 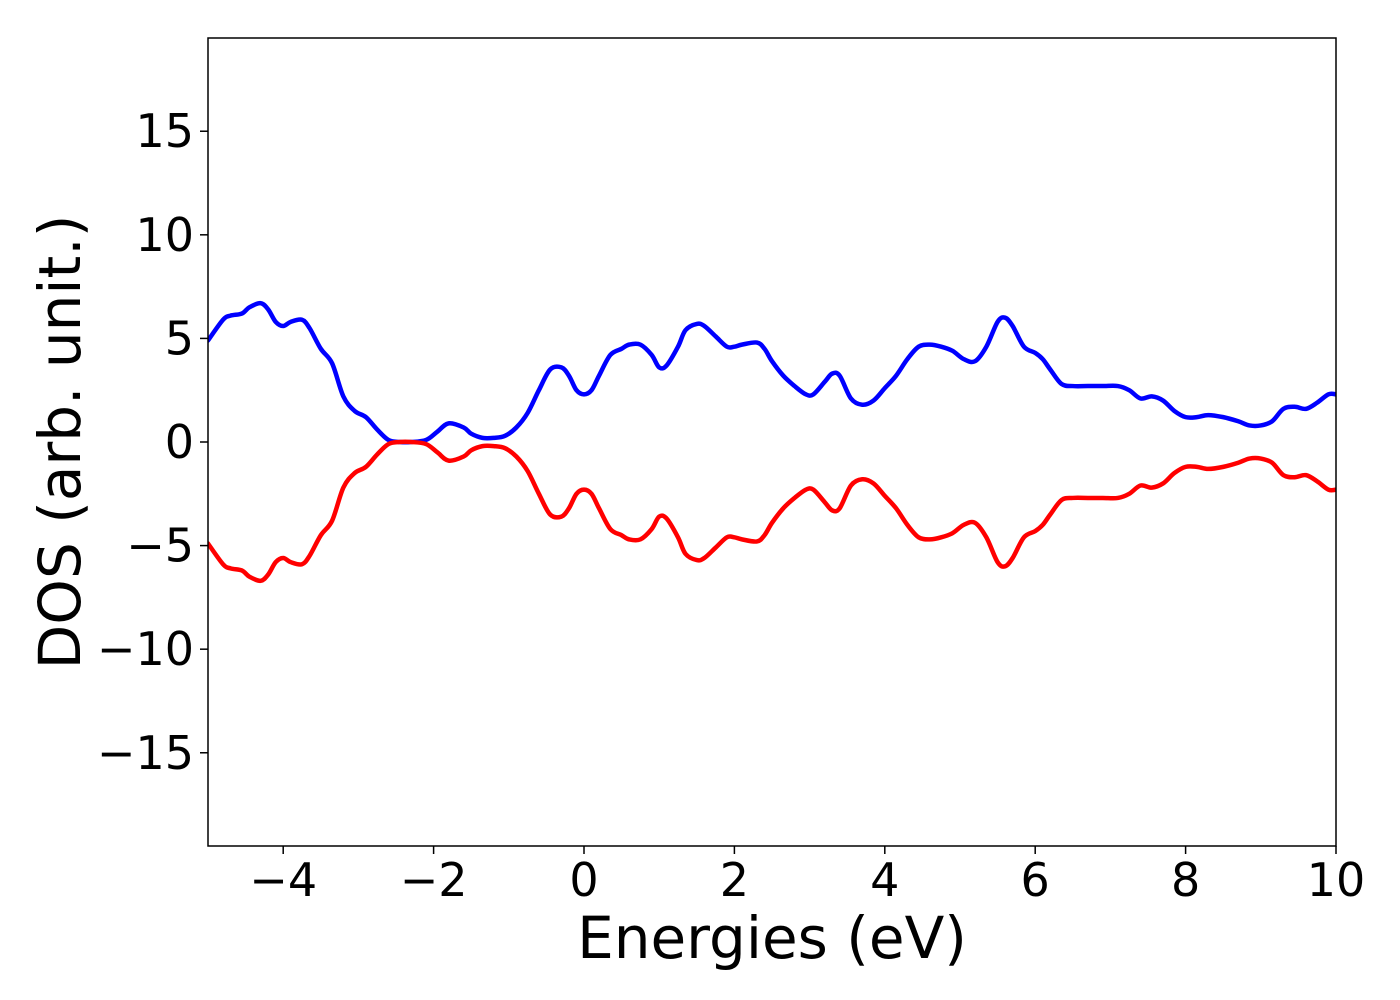 What do you see at coordinates (160, 546) in the screenshot?
I see `y-tick-label: −5` at bounding box center [160, 546].